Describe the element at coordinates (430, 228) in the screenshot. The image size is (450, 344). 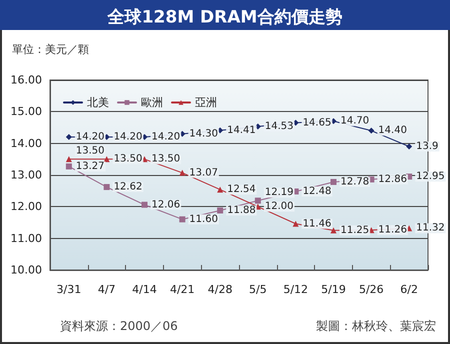
I see `data-label: 11.32` at that location.